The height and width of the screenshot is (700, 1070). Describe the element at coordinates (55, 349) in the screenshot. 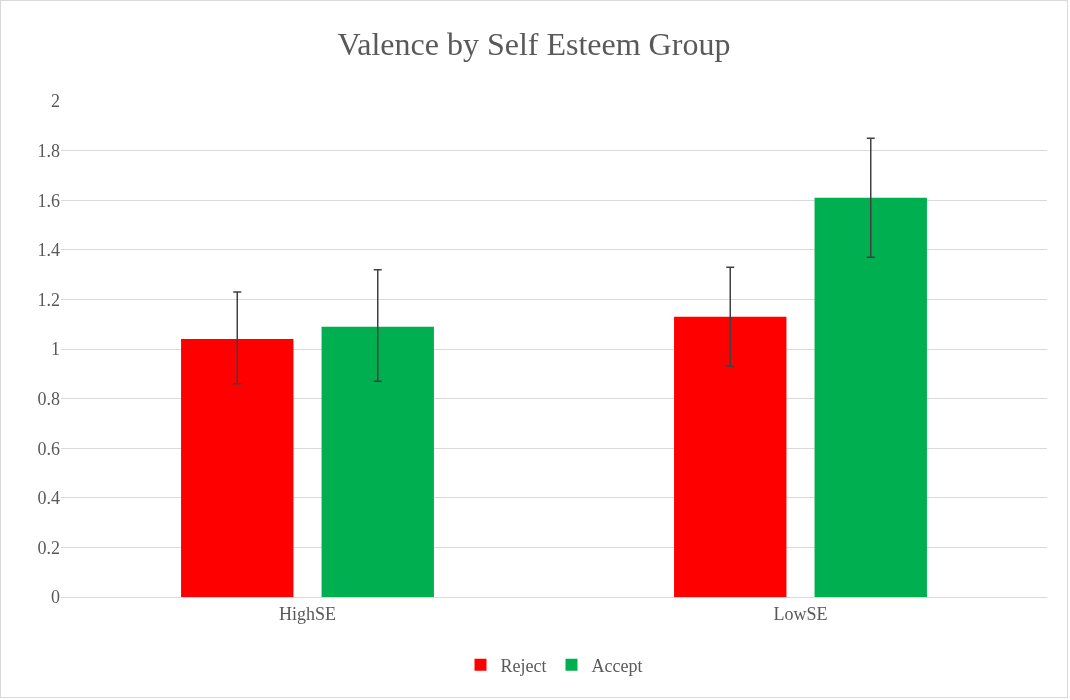

I see `y-tick-label: 1` at that location.